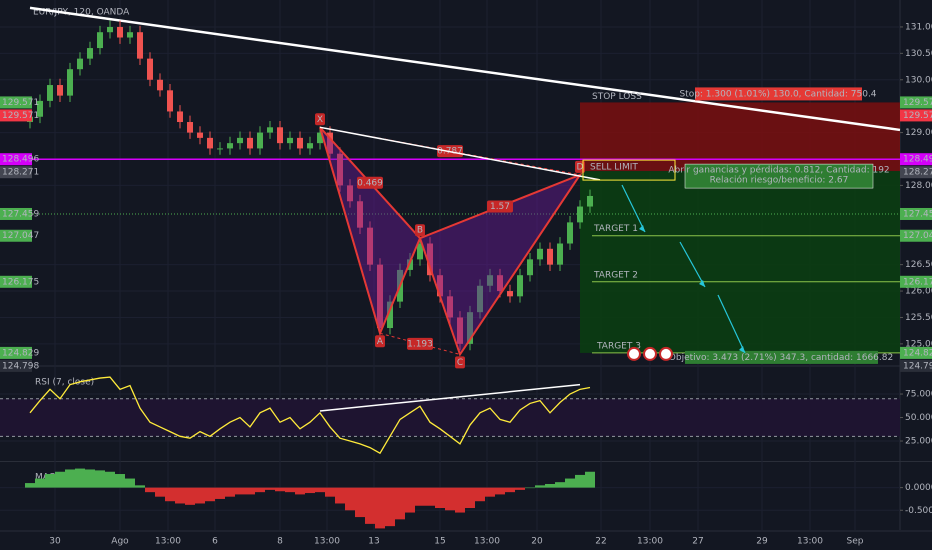 This screenshot has width=932, height=550. Describe the element at coordinates (740, 137) in the screenshot. I see `stop-zone` at that location.